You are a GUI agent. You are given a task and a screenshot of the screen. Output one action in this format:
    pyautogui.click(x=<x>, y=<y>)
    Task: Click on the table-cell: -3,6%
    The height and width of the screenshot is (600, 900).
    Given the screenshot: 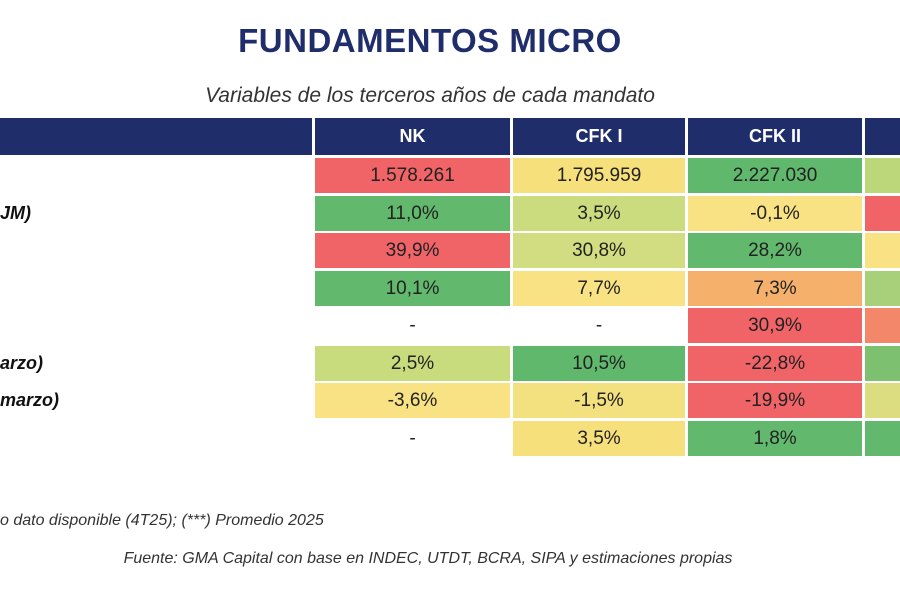 What is the action you would take?
    pyautogui.click(x=412, y=400)
    